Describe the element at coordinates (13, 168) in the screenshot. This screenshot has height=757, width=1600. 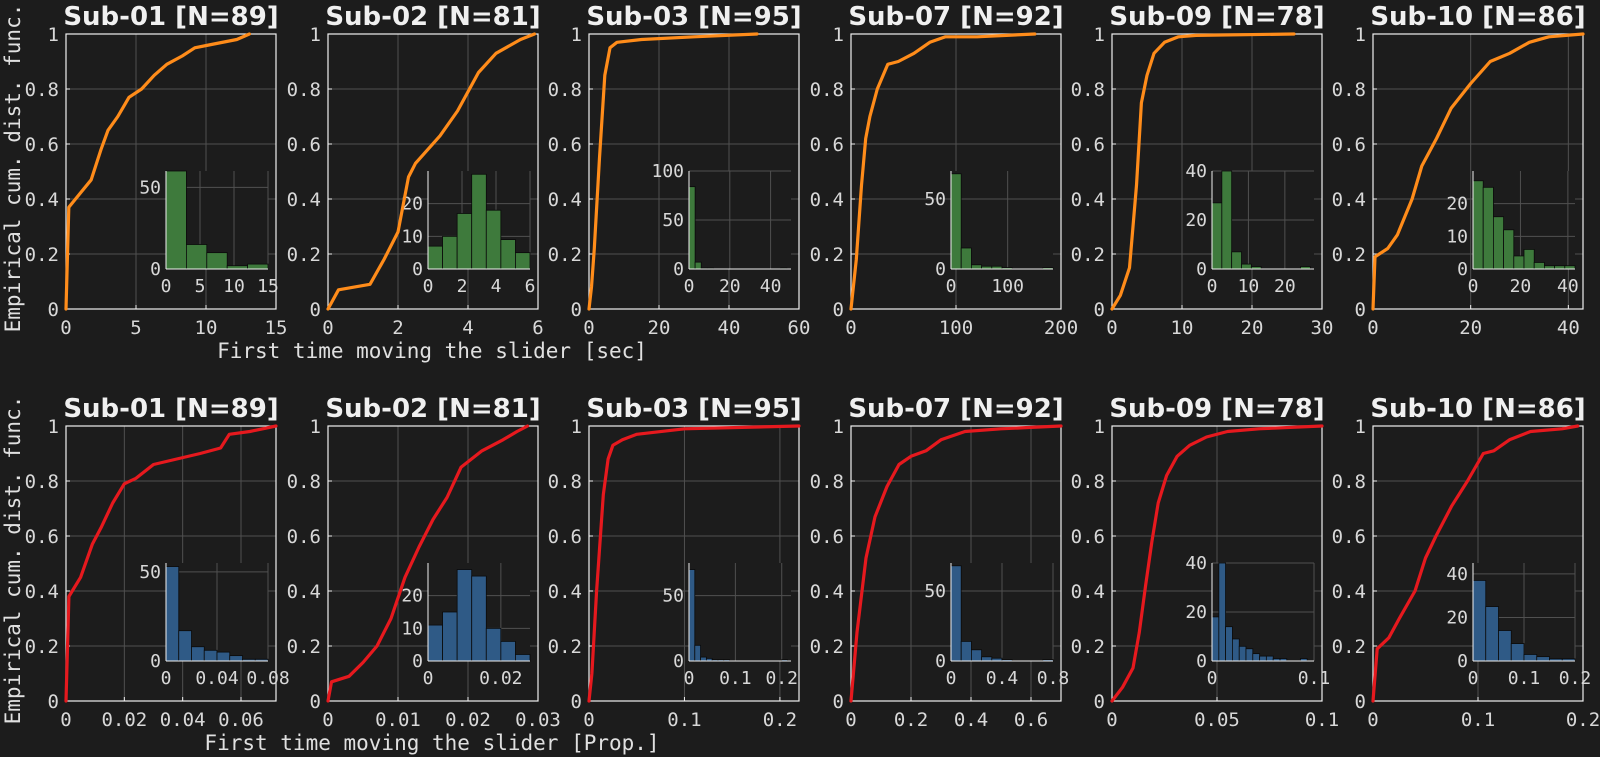
I see `y-axis-label-top: Empirical cum. dist. func.` at that location.